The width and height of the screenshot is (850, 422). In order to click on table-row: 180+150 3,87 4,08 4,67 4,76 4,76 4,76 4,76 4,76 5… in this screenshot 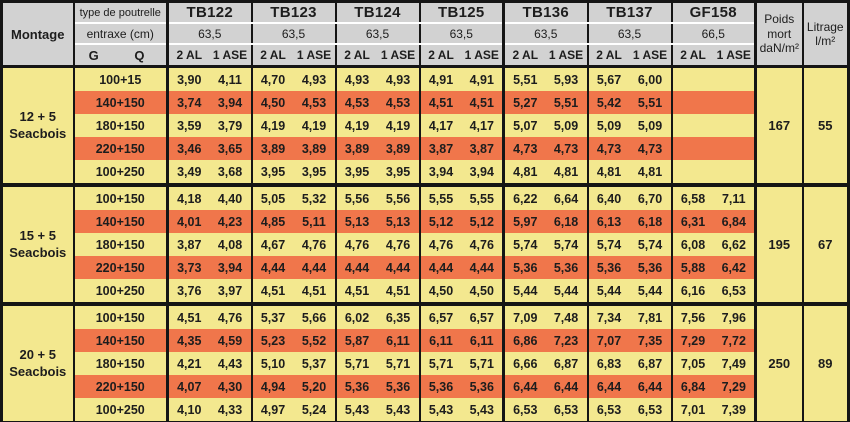, I will do `click(425, 244)`.